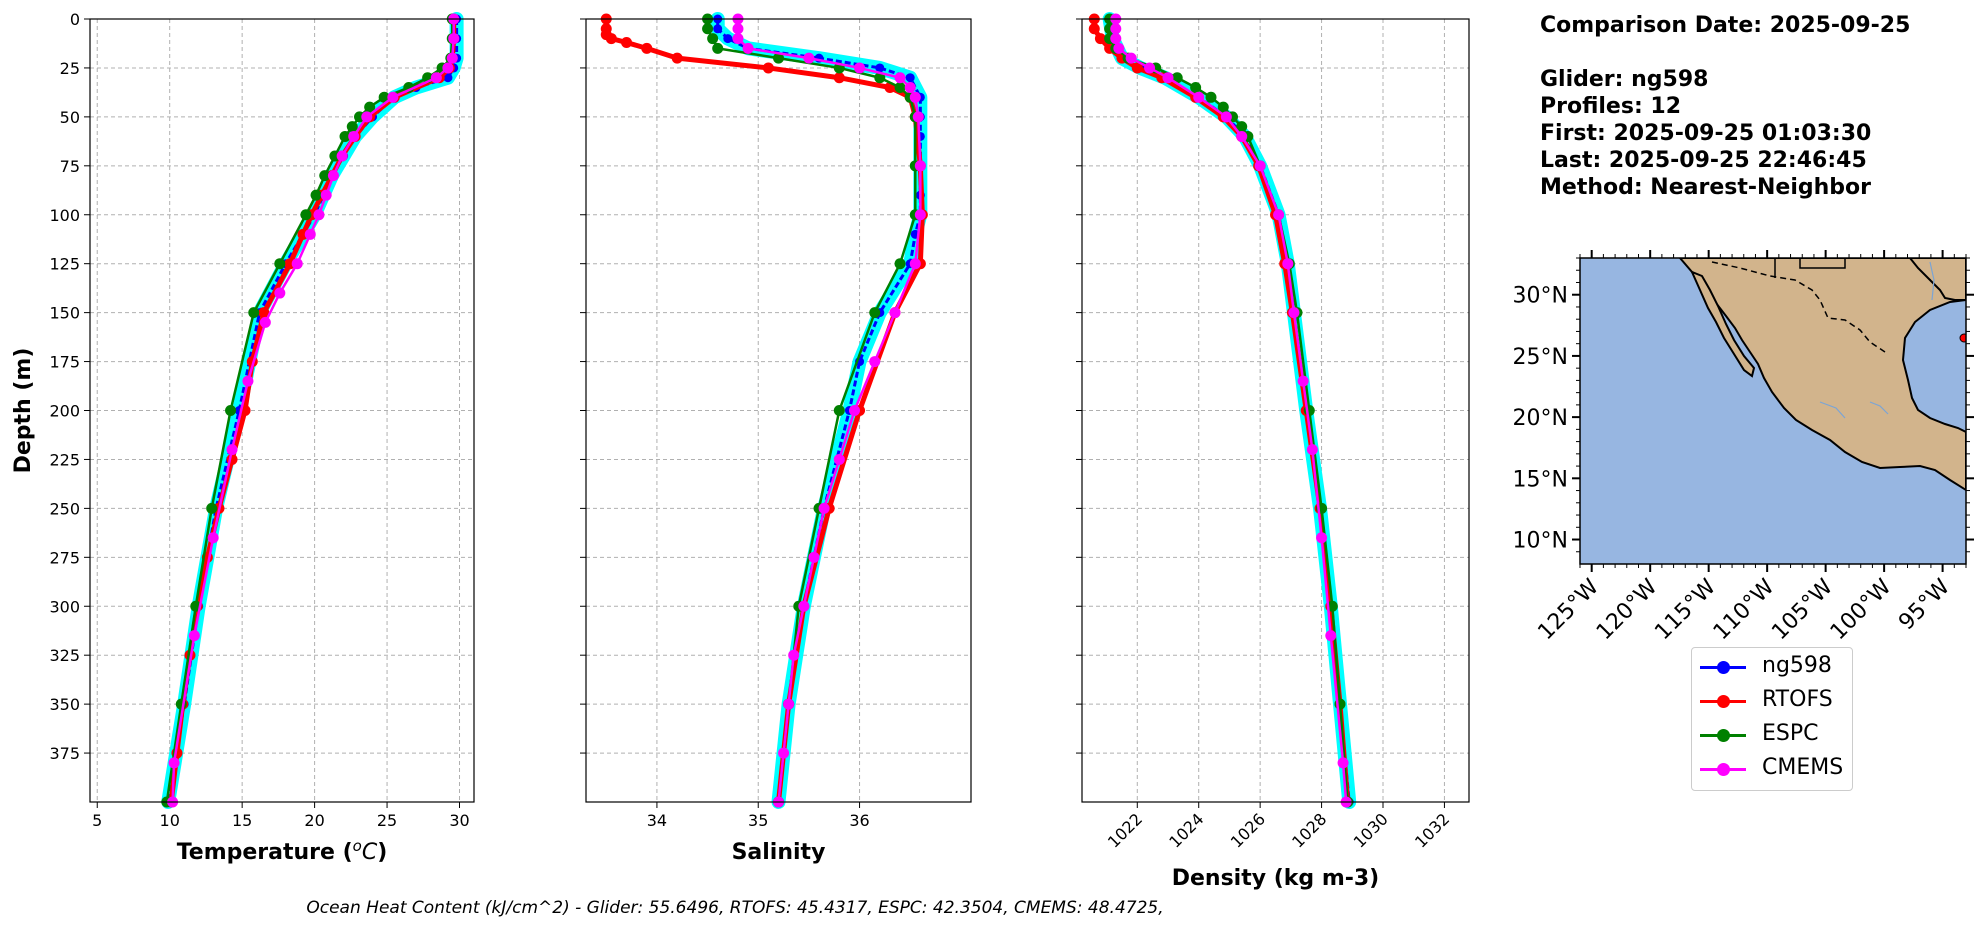  I want to click on map-lon-label: 115°W, so click(1685, 609).